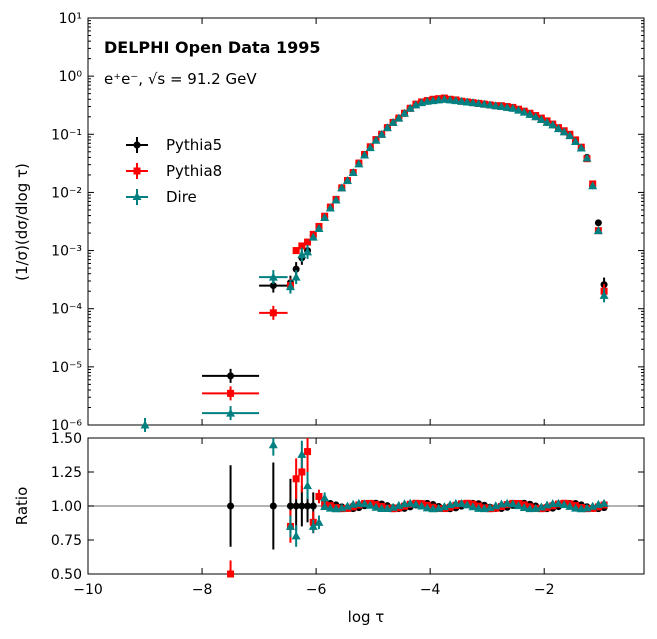 The height and width of the screenshot is (639, 657). Describe the element at coordinates (544, 590) in the screenshot. I see `x-tick-label: −2` at that location.